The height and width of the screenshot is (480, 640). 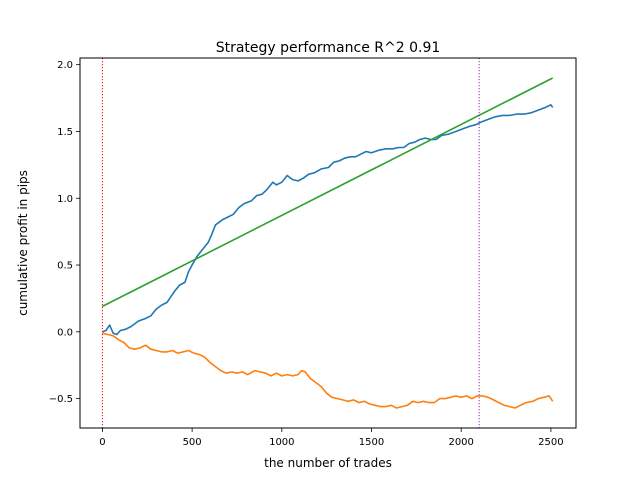 What do you see at coordinates (65, 65) in the screenshot?
I see `y-tick-label: 2.0` at bounding box center [65, 65].